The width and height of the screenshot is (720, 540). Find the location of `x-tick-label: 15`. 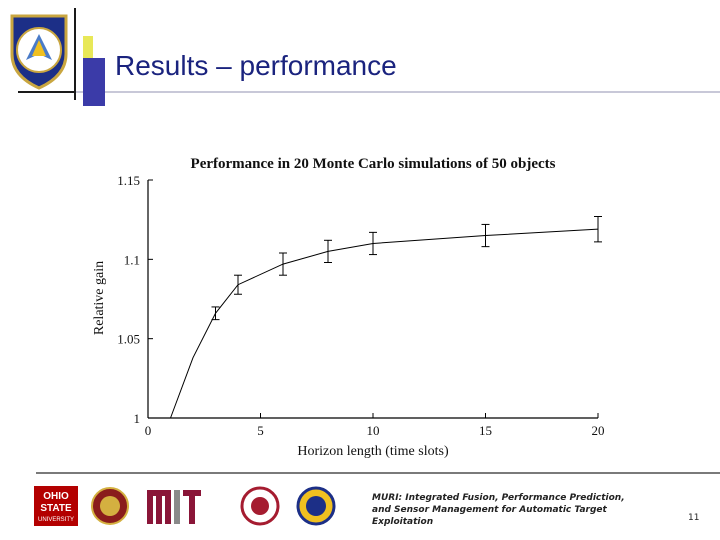

x-tick-label: 15 is located at coordinates (485, 430).